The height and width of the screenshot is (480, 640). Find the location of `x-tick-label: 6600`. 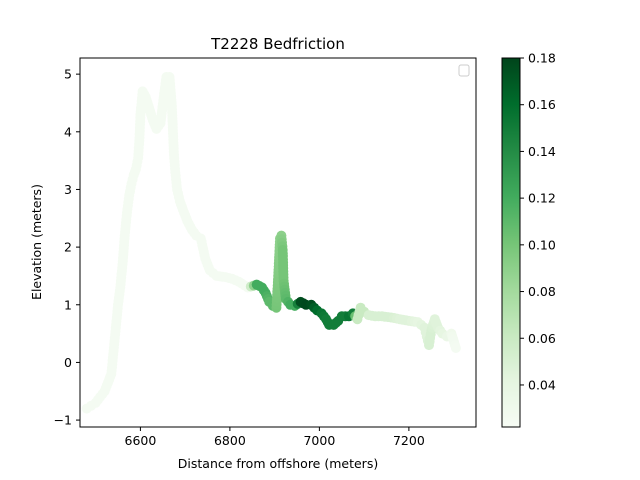

x-tick-label: 6600 is located at coordinates (141, 440).